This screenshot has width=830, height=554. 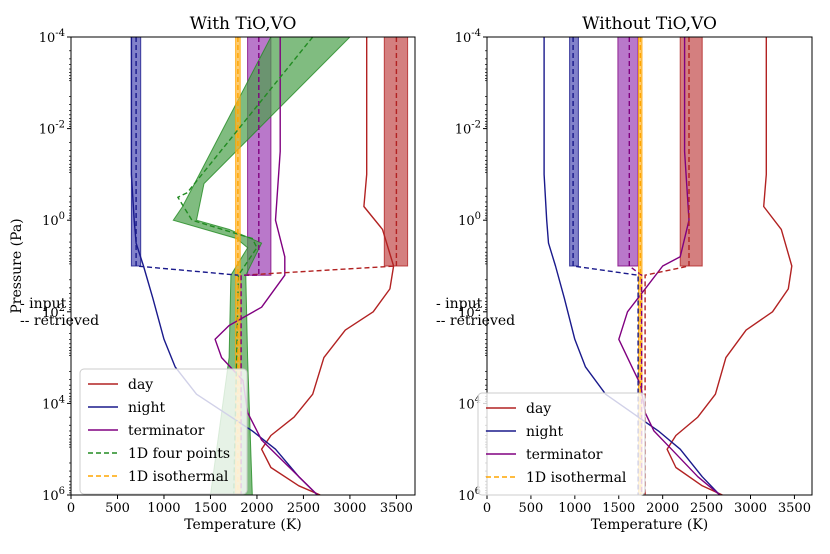 What do you see at coordinates (649, 24) in the screenshot?
I see `chart-title: Without TiO,VO` at bounding box center [649, 24].